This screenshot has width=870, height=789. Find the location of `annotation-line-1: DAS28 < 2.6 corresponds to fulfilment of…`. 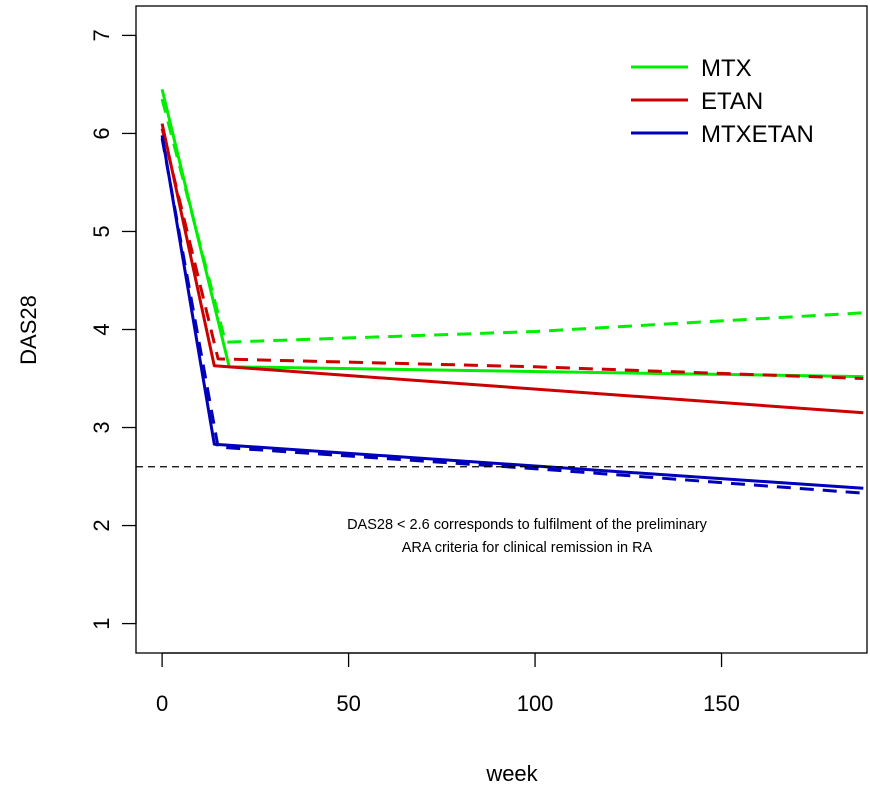

annotation-line-1: DAS28 < 2.6 corresponds to fulfilment of… is located at coordinates (527, 525).